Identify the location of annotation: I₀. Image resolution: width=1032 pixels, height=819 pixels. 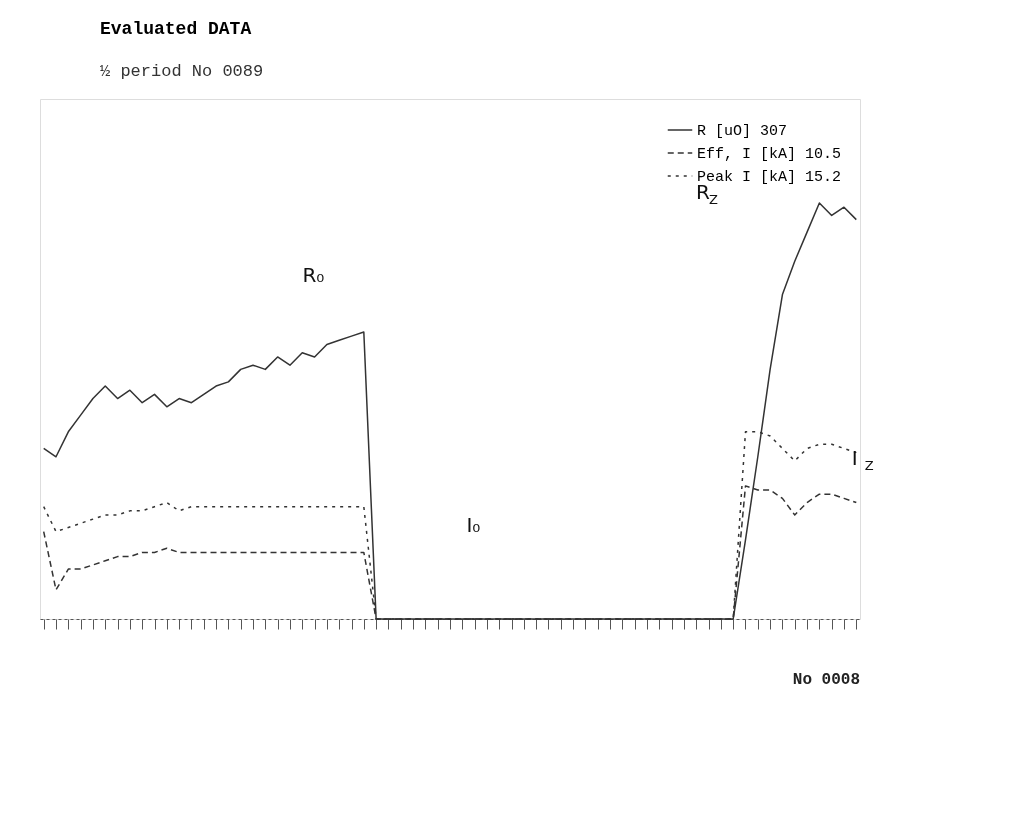
(473, 524).